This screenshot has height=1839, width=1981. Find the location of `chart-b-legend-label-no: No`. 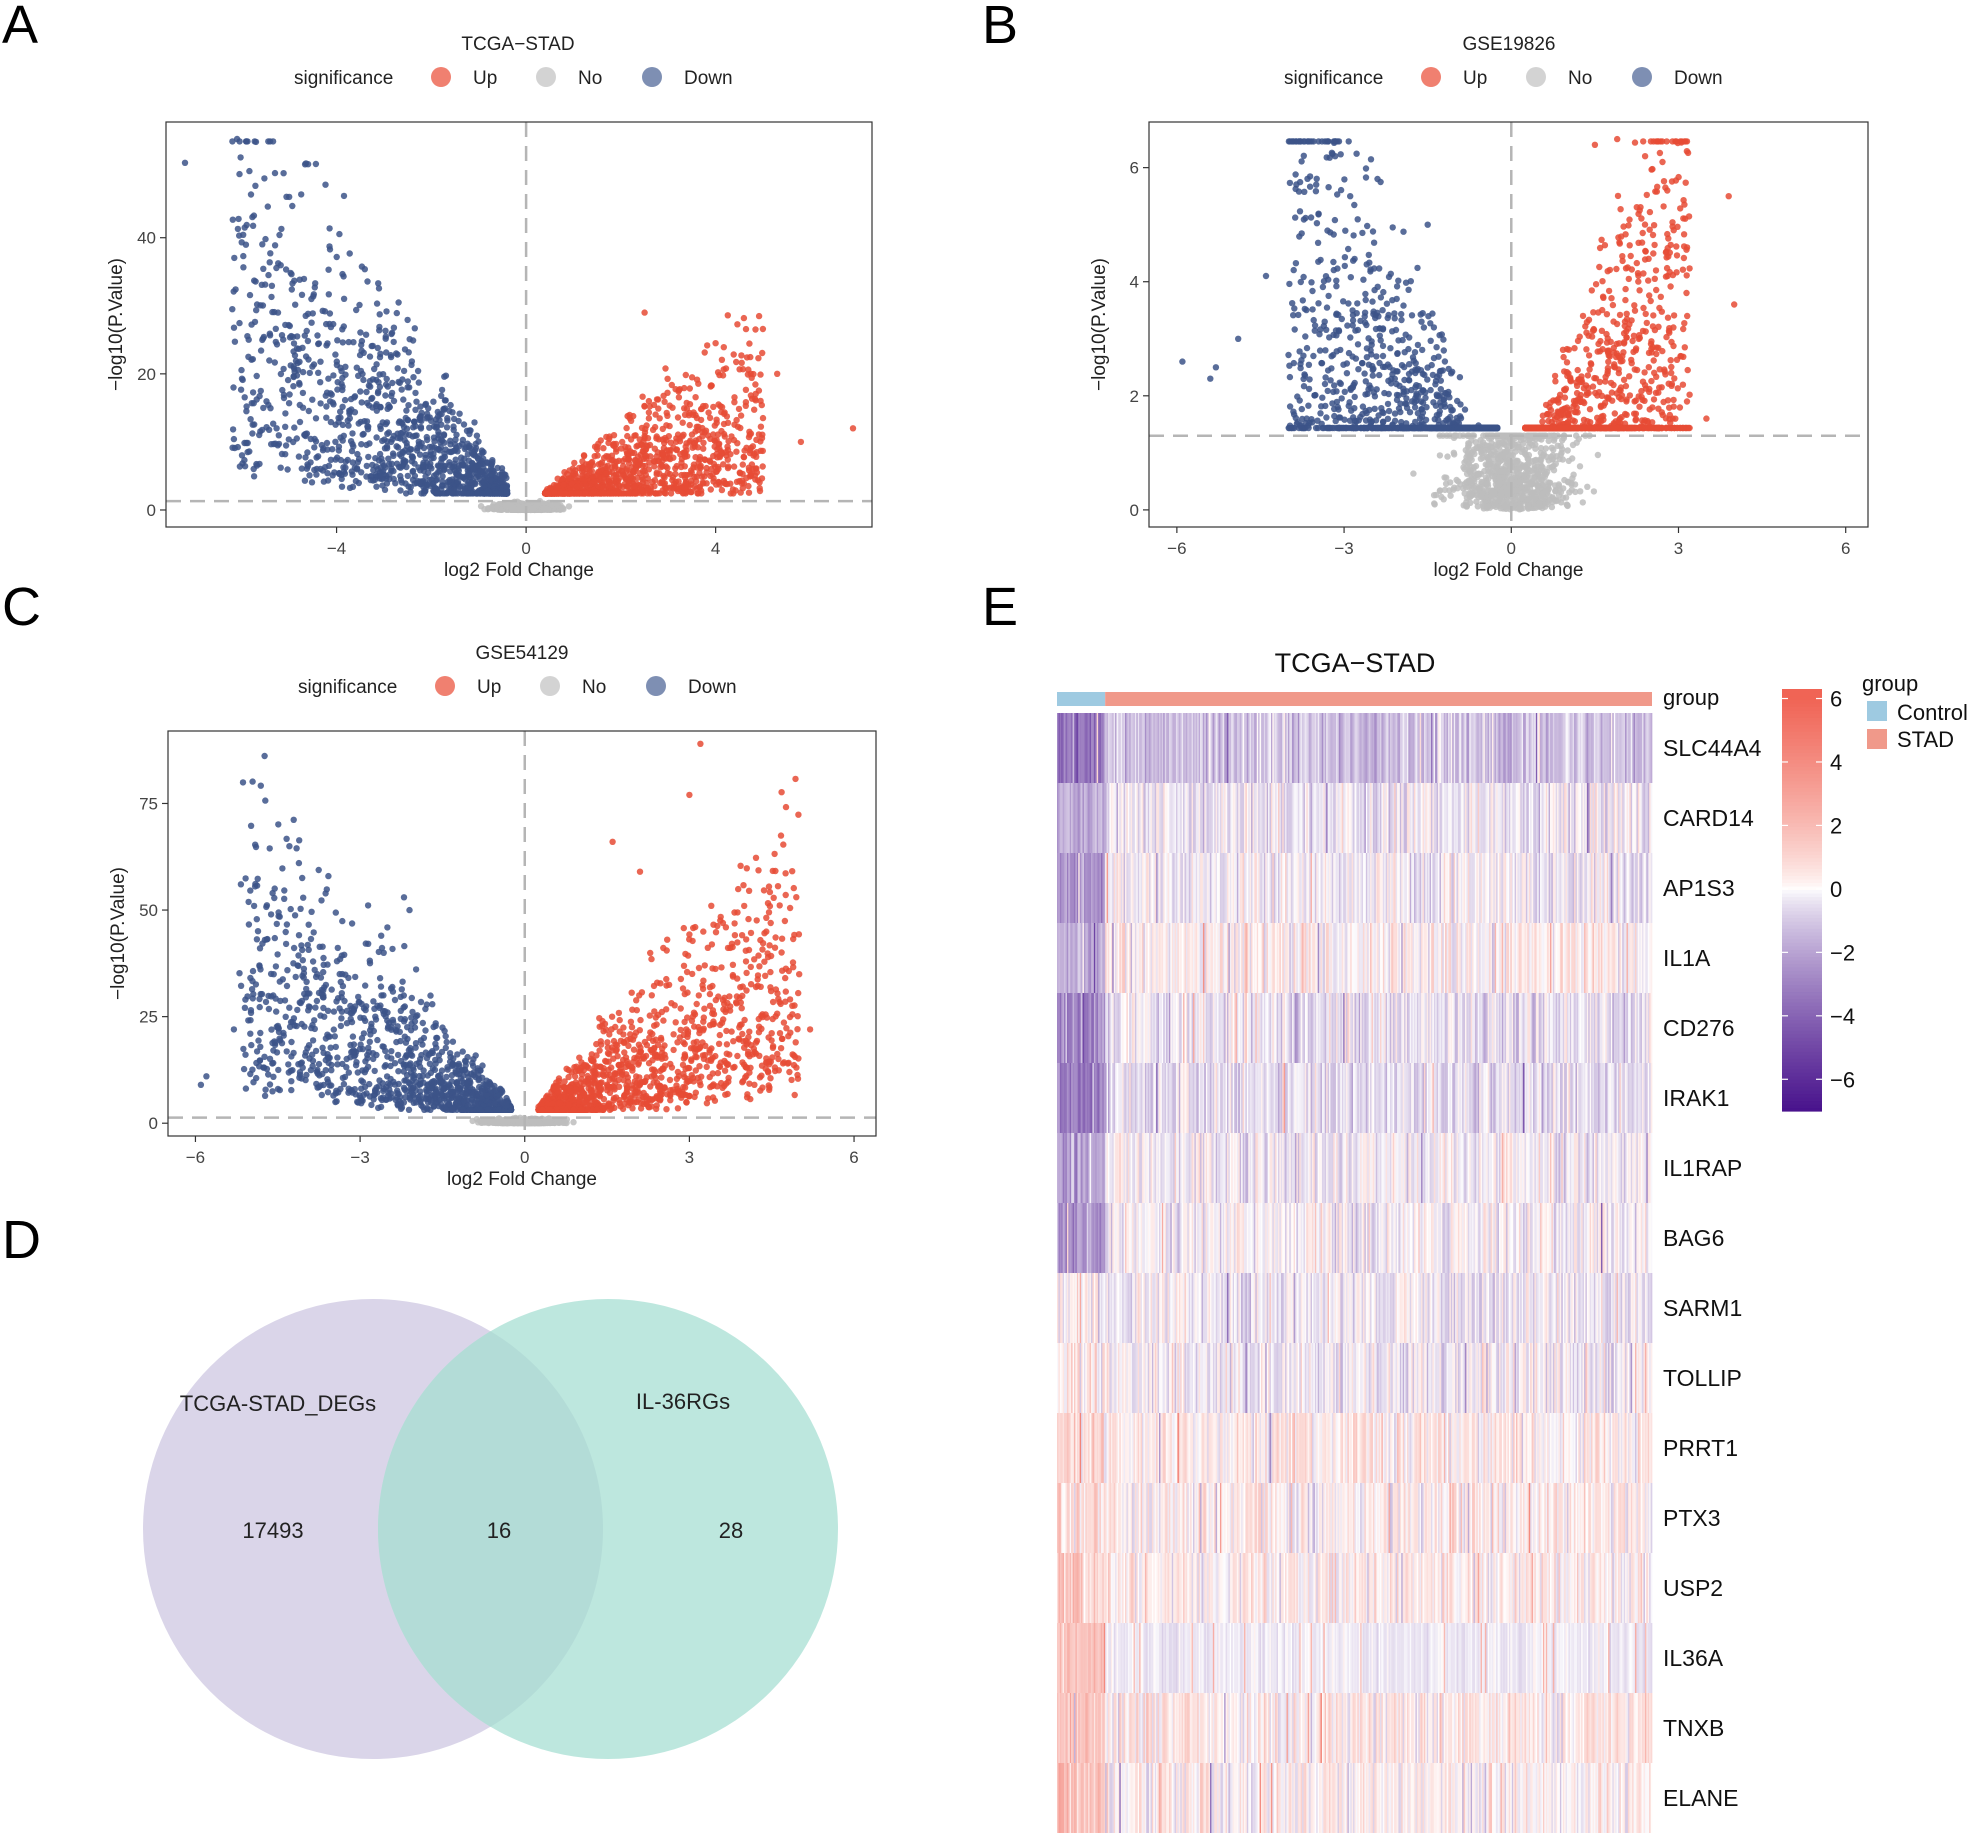

chart-b-legend-label-no: No is located at coordinates (1580, 78).